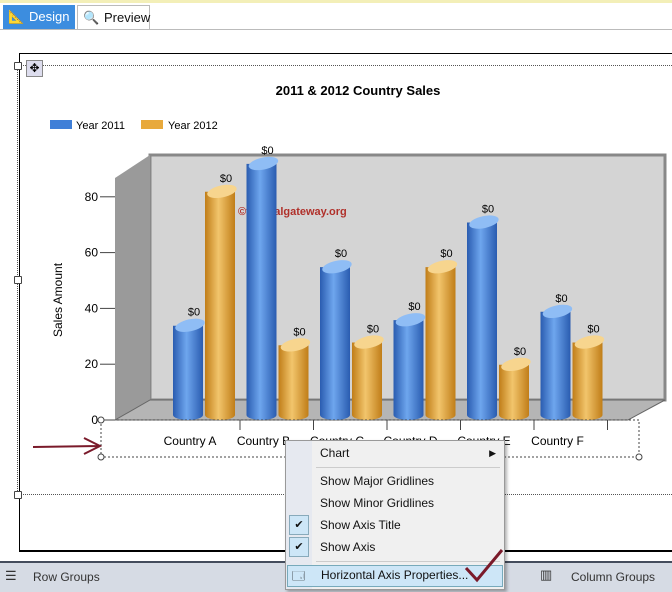  Describe the element at coordinates (557, 441) in the screenshot. I see `x-tick-label: Country F` at that location.